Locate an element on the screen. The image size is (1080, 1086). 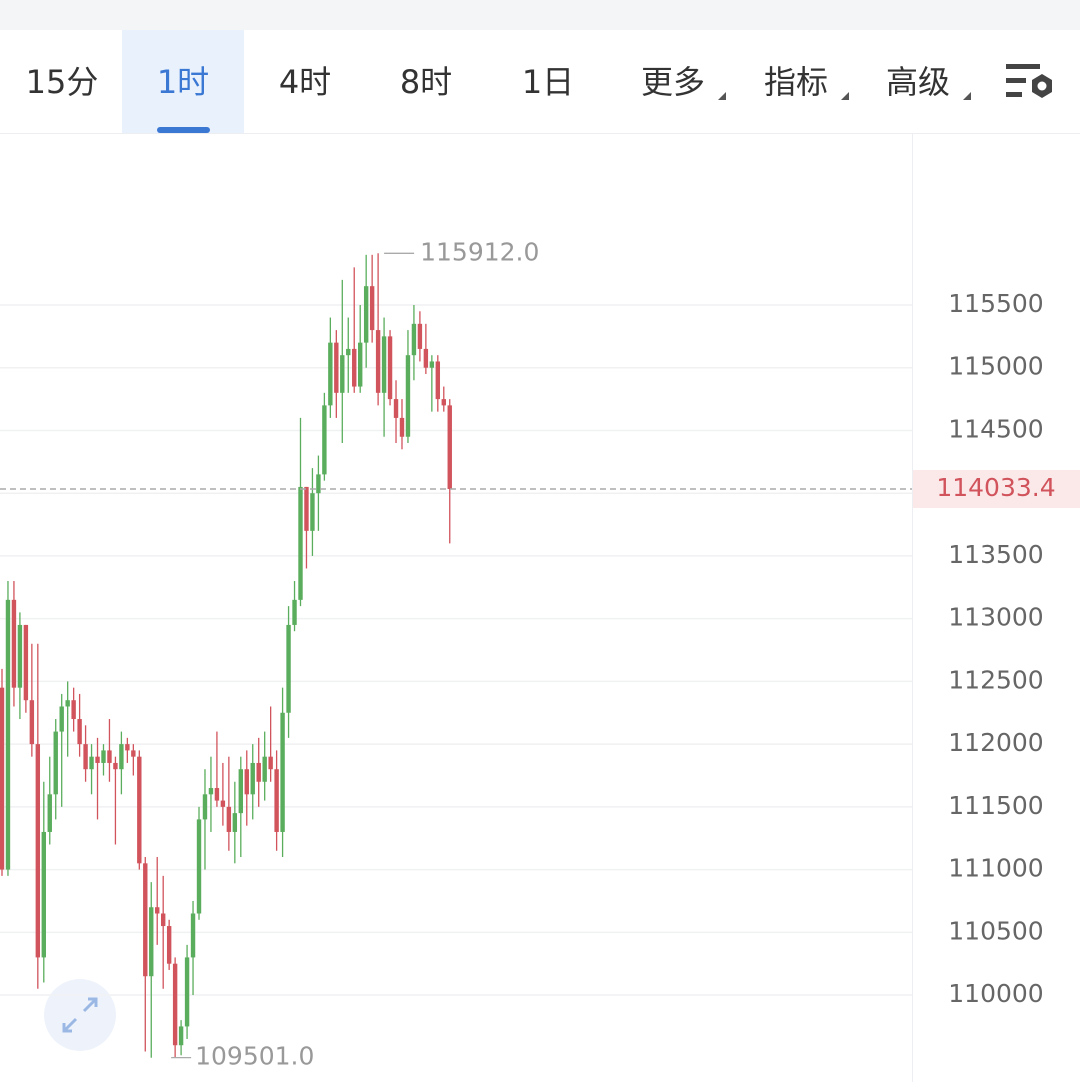
expand-bg is located at coordinates (80, 1015).